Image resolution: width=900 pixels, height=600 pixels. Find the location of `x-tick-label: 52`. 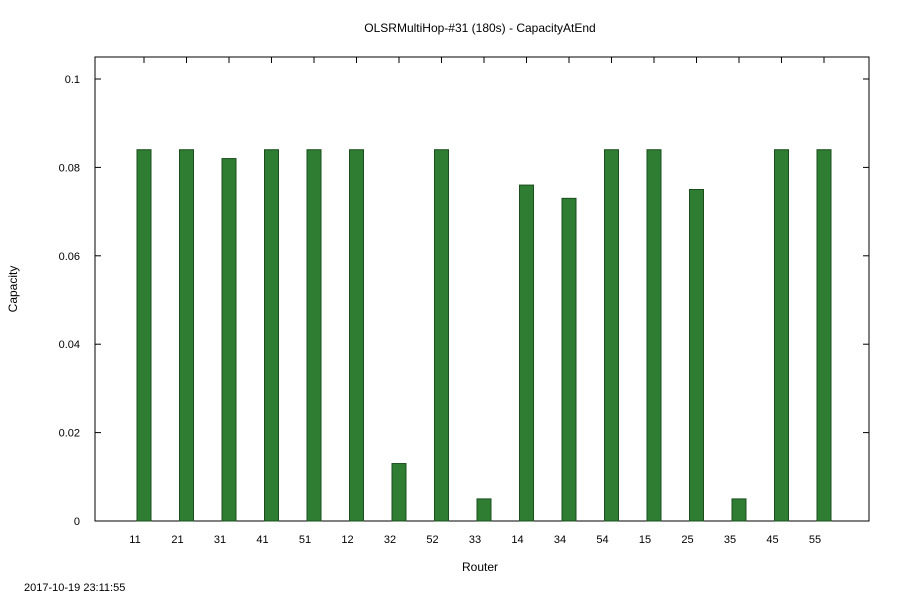

x-tick-label: 52 is located at coordinates (432, 540).